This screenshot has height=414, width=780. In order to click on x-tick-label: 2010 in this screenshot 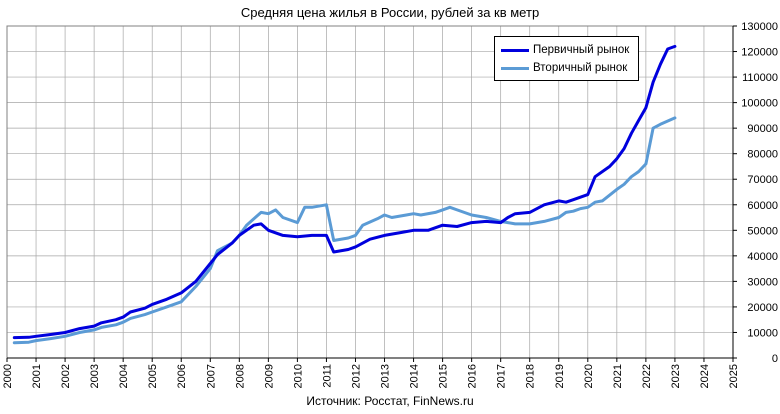, I will do `click(298, 376)`.